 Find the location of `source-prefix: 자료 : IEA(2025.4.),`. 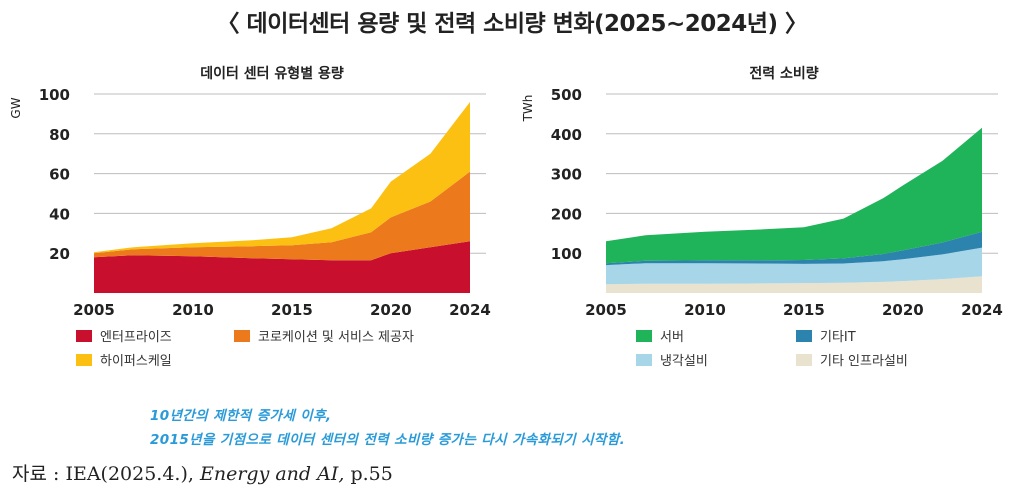

source-prefix: 자료 : IEA(2025.4.), is located at coordinates (103, 474).